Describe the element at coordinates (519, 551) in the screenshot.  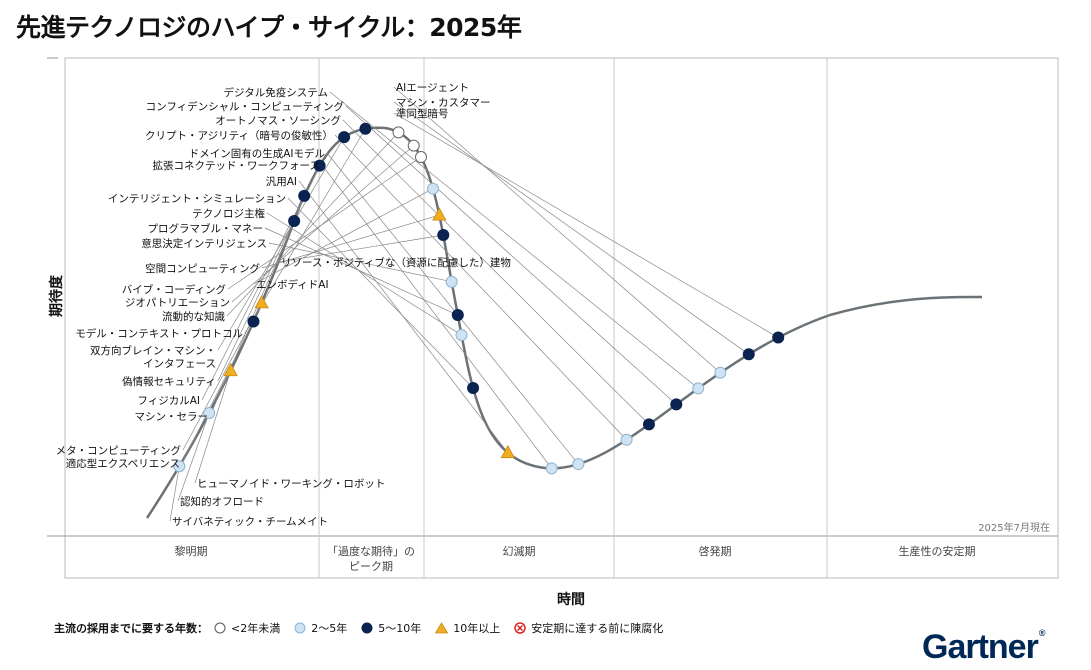
I see `phase-label-2: 幻滅期` at that location.